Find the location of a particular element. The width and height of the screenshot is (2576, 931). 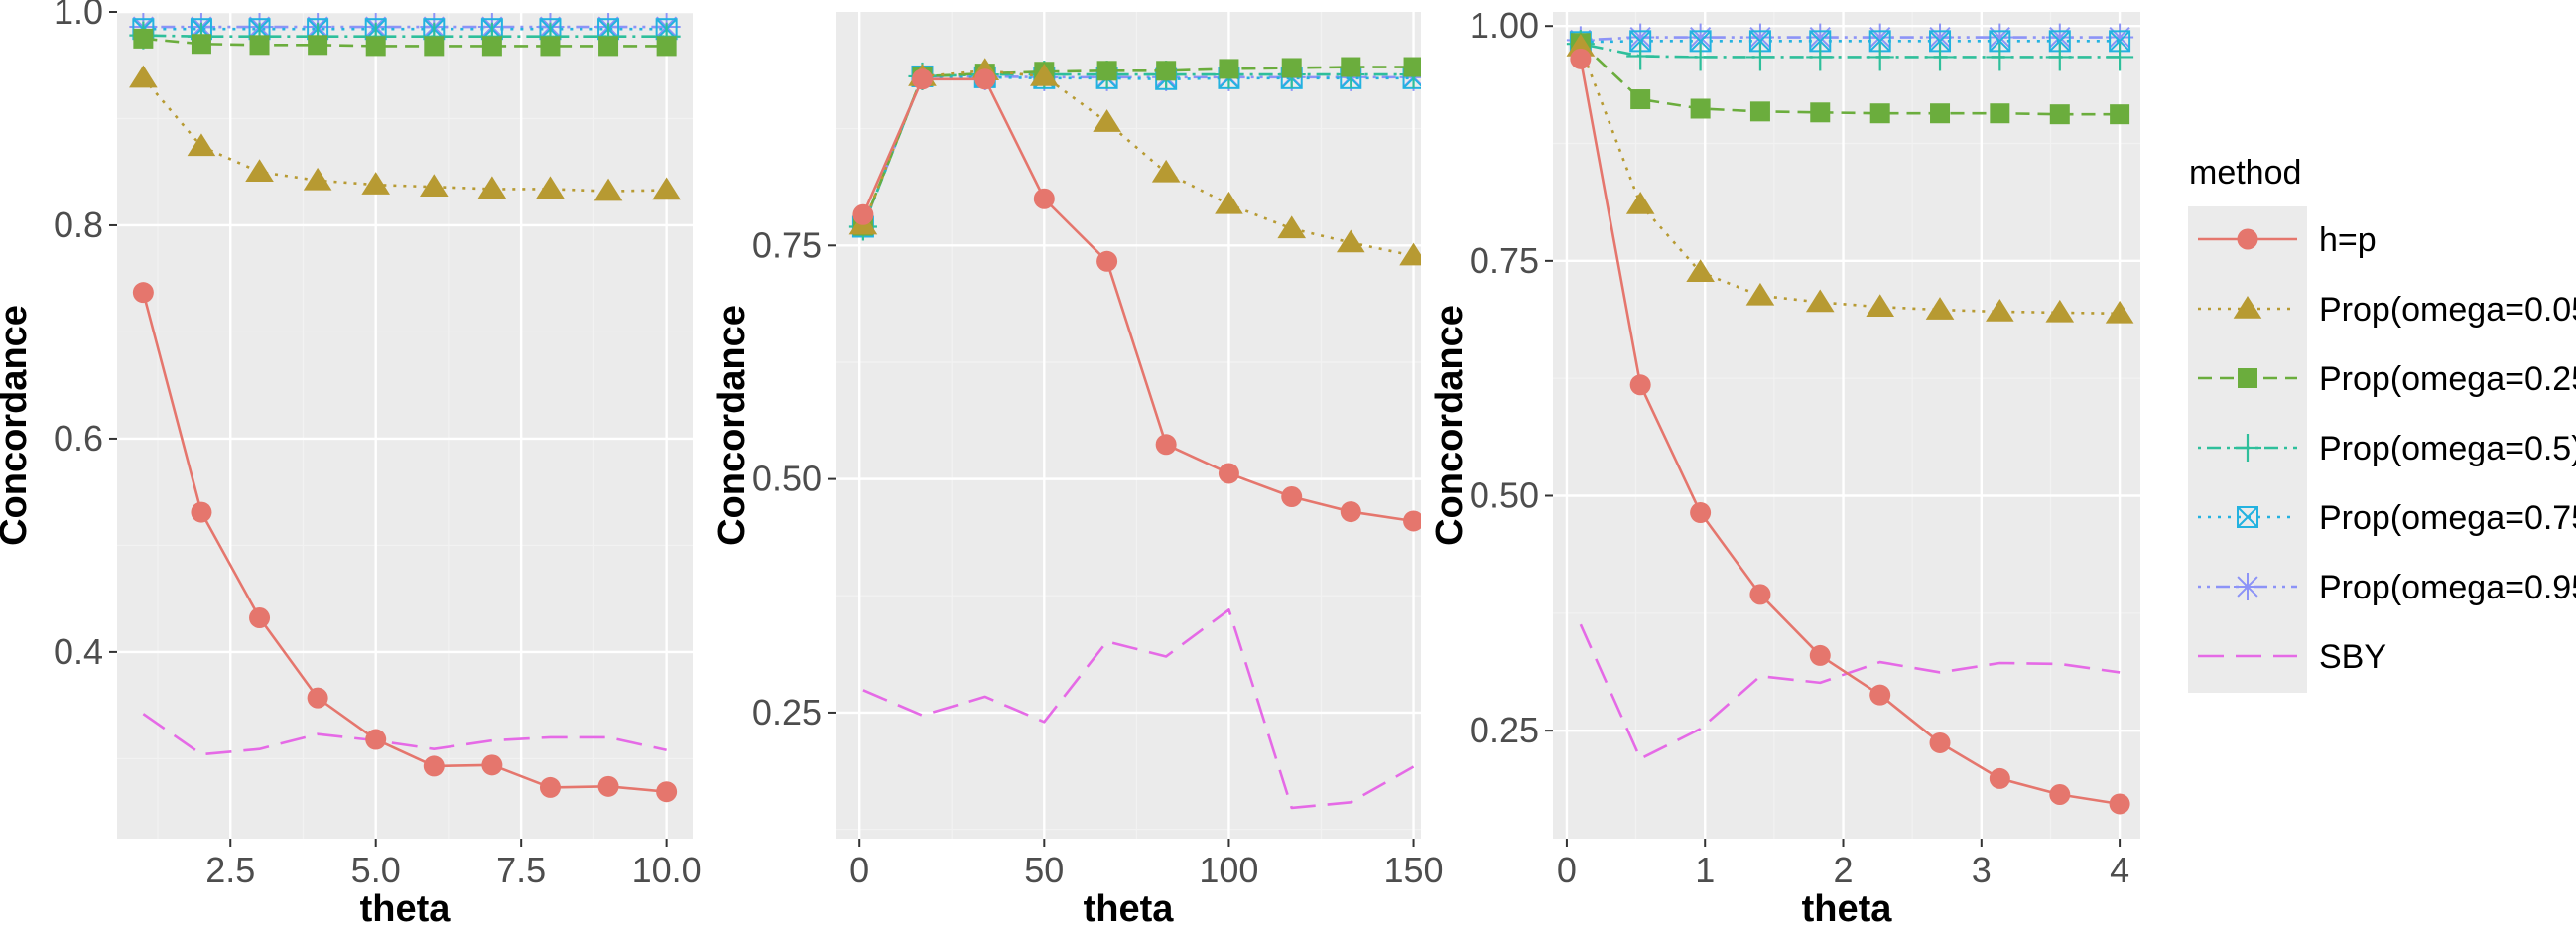

x-tick-label: 50 is located at coordinates (1044, 870).